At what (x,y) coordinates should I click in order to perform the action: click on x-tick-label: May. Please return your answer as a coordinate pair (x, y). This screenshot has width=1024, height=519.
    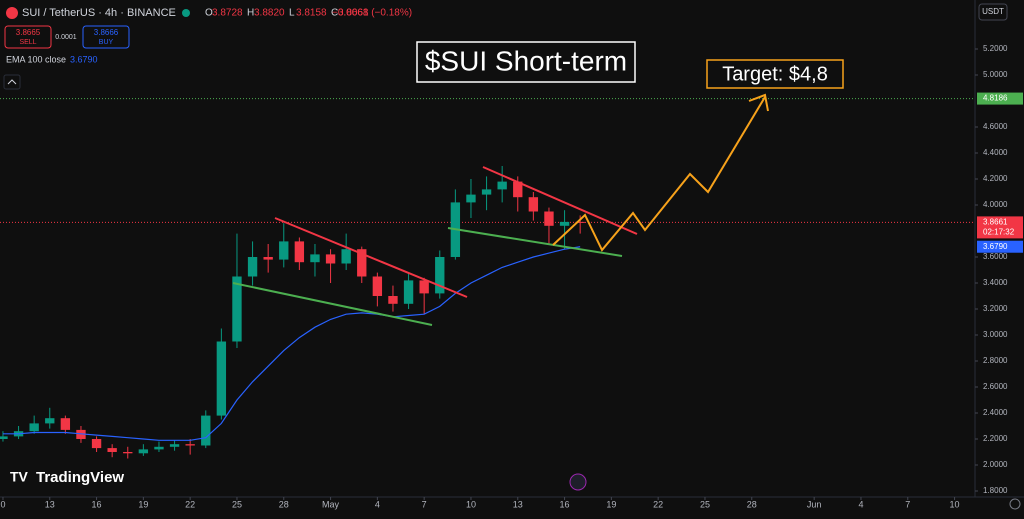
    Looking at the image, I should click on (331, 504).